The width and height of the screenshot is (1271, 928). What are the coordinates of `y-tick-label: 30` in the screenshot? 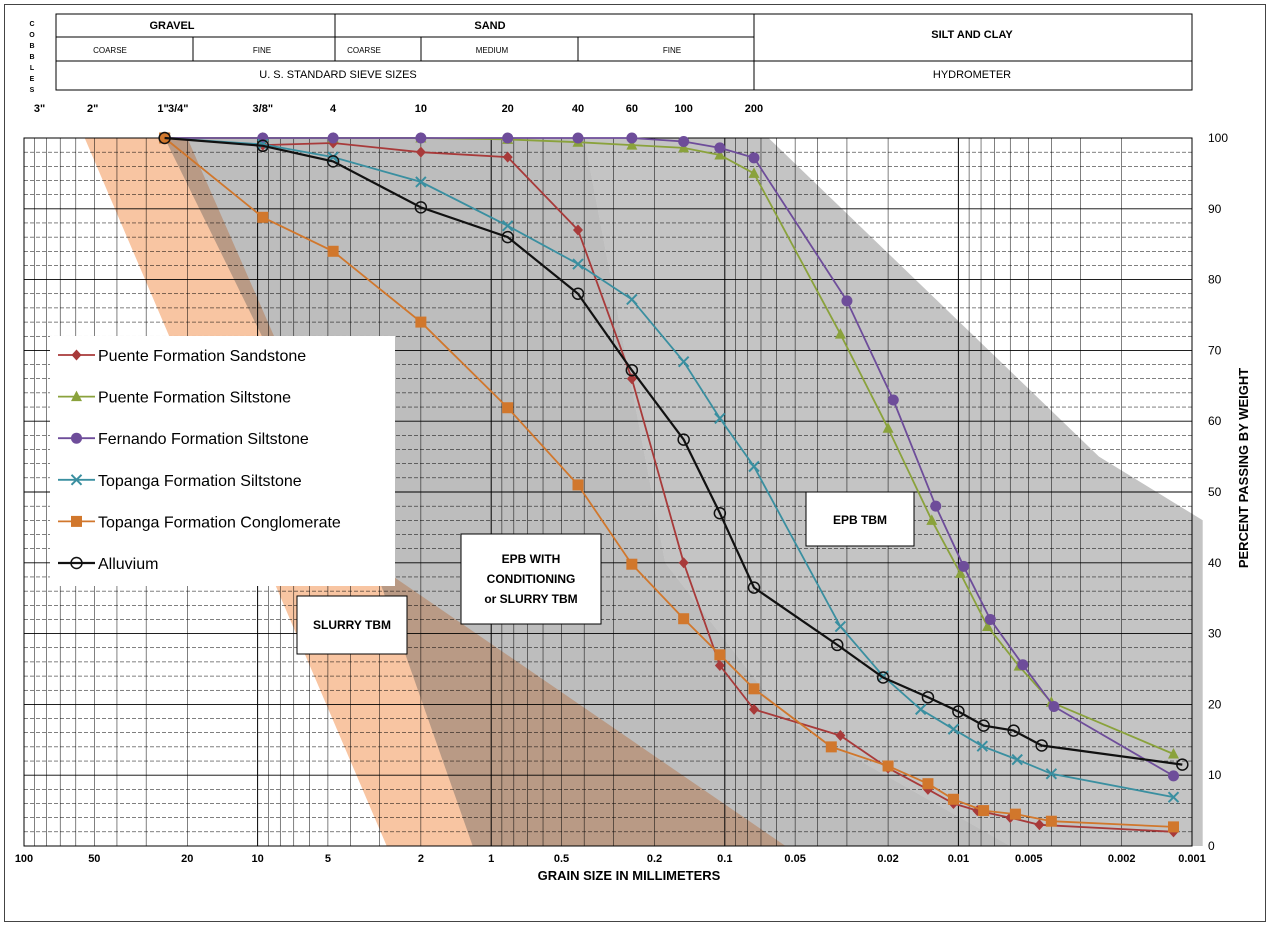 It's located at (1215, 634).